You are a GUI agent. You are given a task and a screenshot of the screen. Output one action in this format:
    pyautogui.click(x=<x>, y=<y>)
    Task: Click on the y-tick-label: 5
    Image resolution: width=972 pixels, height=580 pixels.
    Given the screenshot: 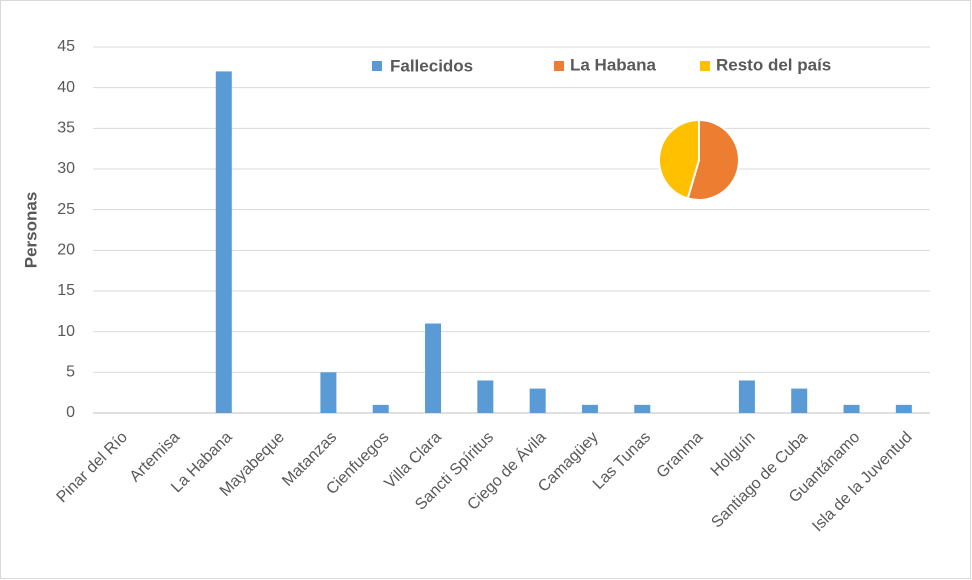 What is the action you would take?
    pyautogui.click(x=70, y=372)
    